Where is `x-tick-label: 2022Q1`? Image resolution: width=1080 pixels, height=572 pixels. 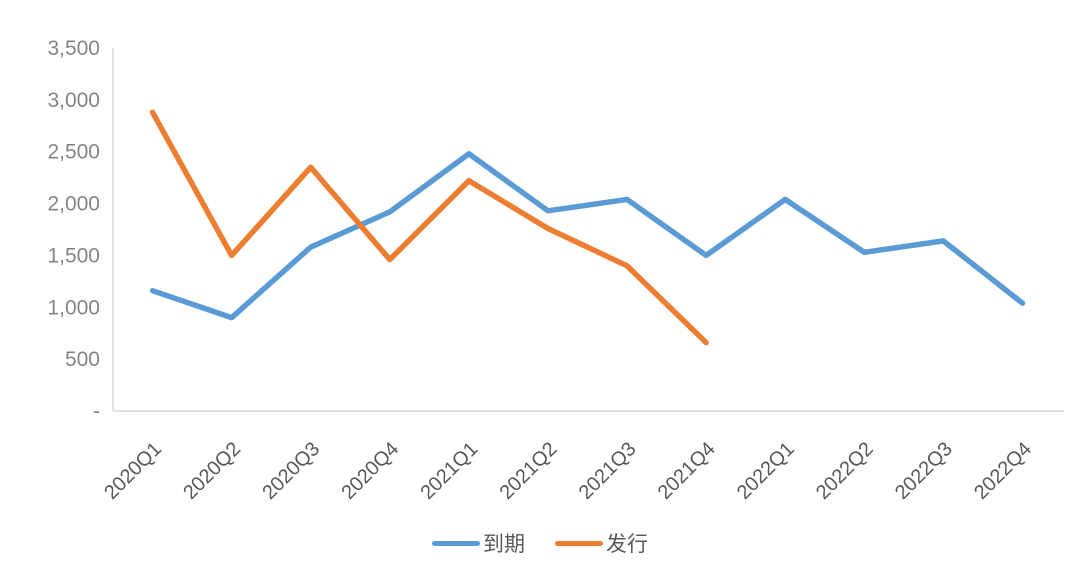 x-tick-label: 2022Q1 is located at coordinates (766, 471).